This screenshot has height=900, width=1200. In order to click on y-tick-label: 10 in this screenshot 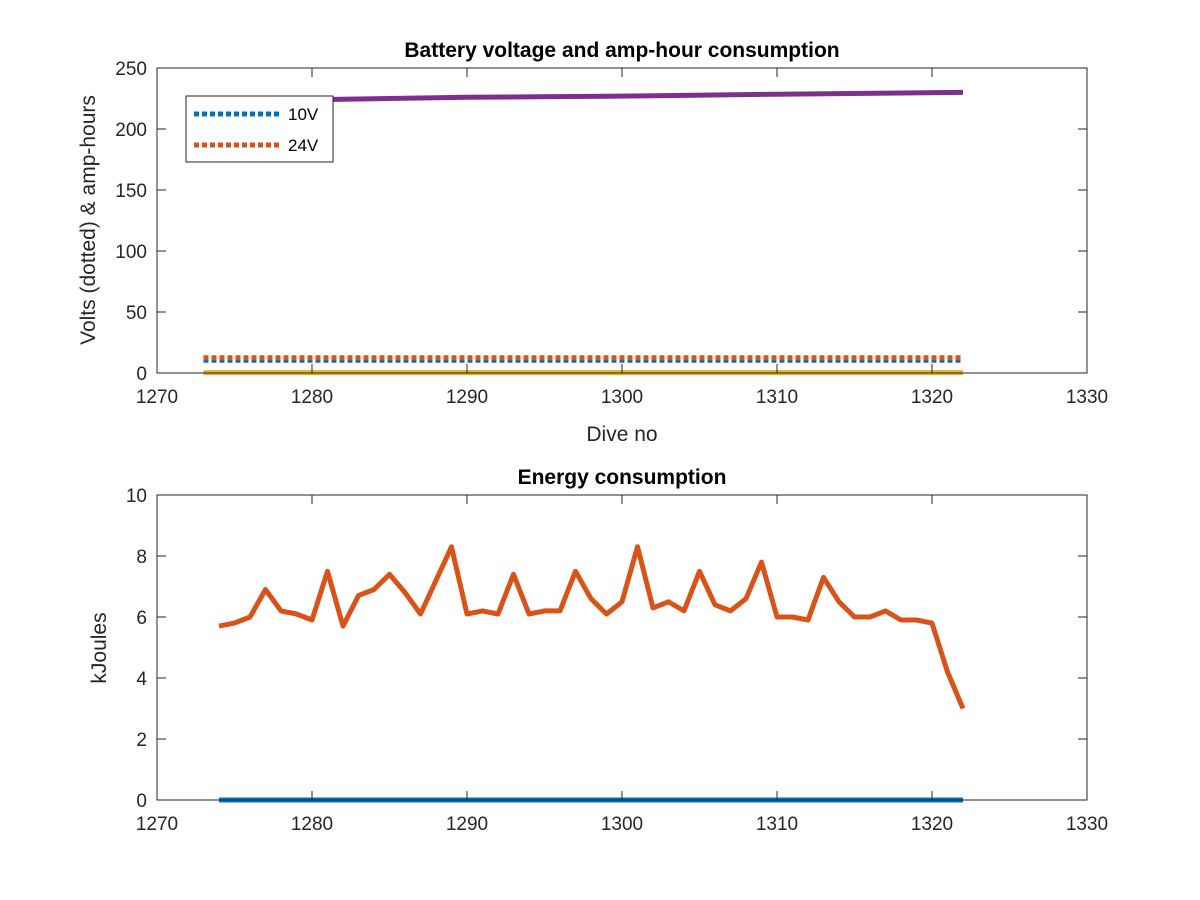, I will do `click(136, 496)`.